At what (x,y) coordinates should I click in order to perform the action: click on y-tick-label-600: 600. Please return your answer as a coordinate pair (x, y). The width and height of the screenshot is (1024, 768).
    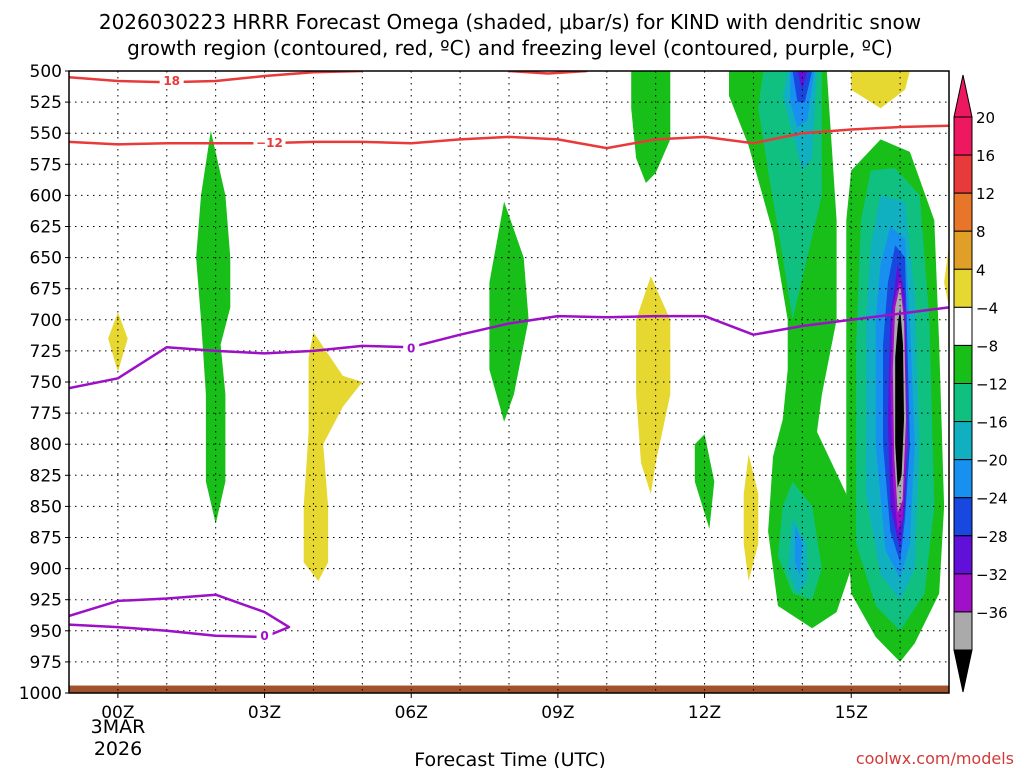
    Looking at the image, I should click on (46, 196).